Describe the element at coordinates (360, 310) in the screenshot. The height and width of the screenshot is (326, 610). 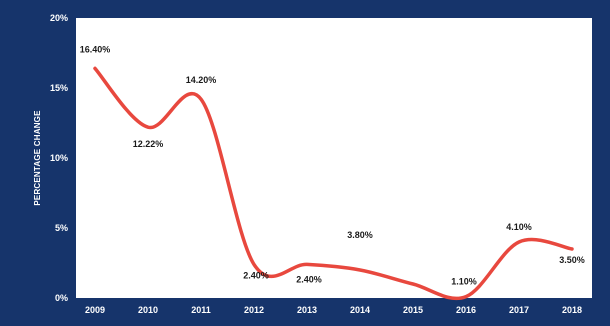
I see `x-tick-label: 2014` at that location.